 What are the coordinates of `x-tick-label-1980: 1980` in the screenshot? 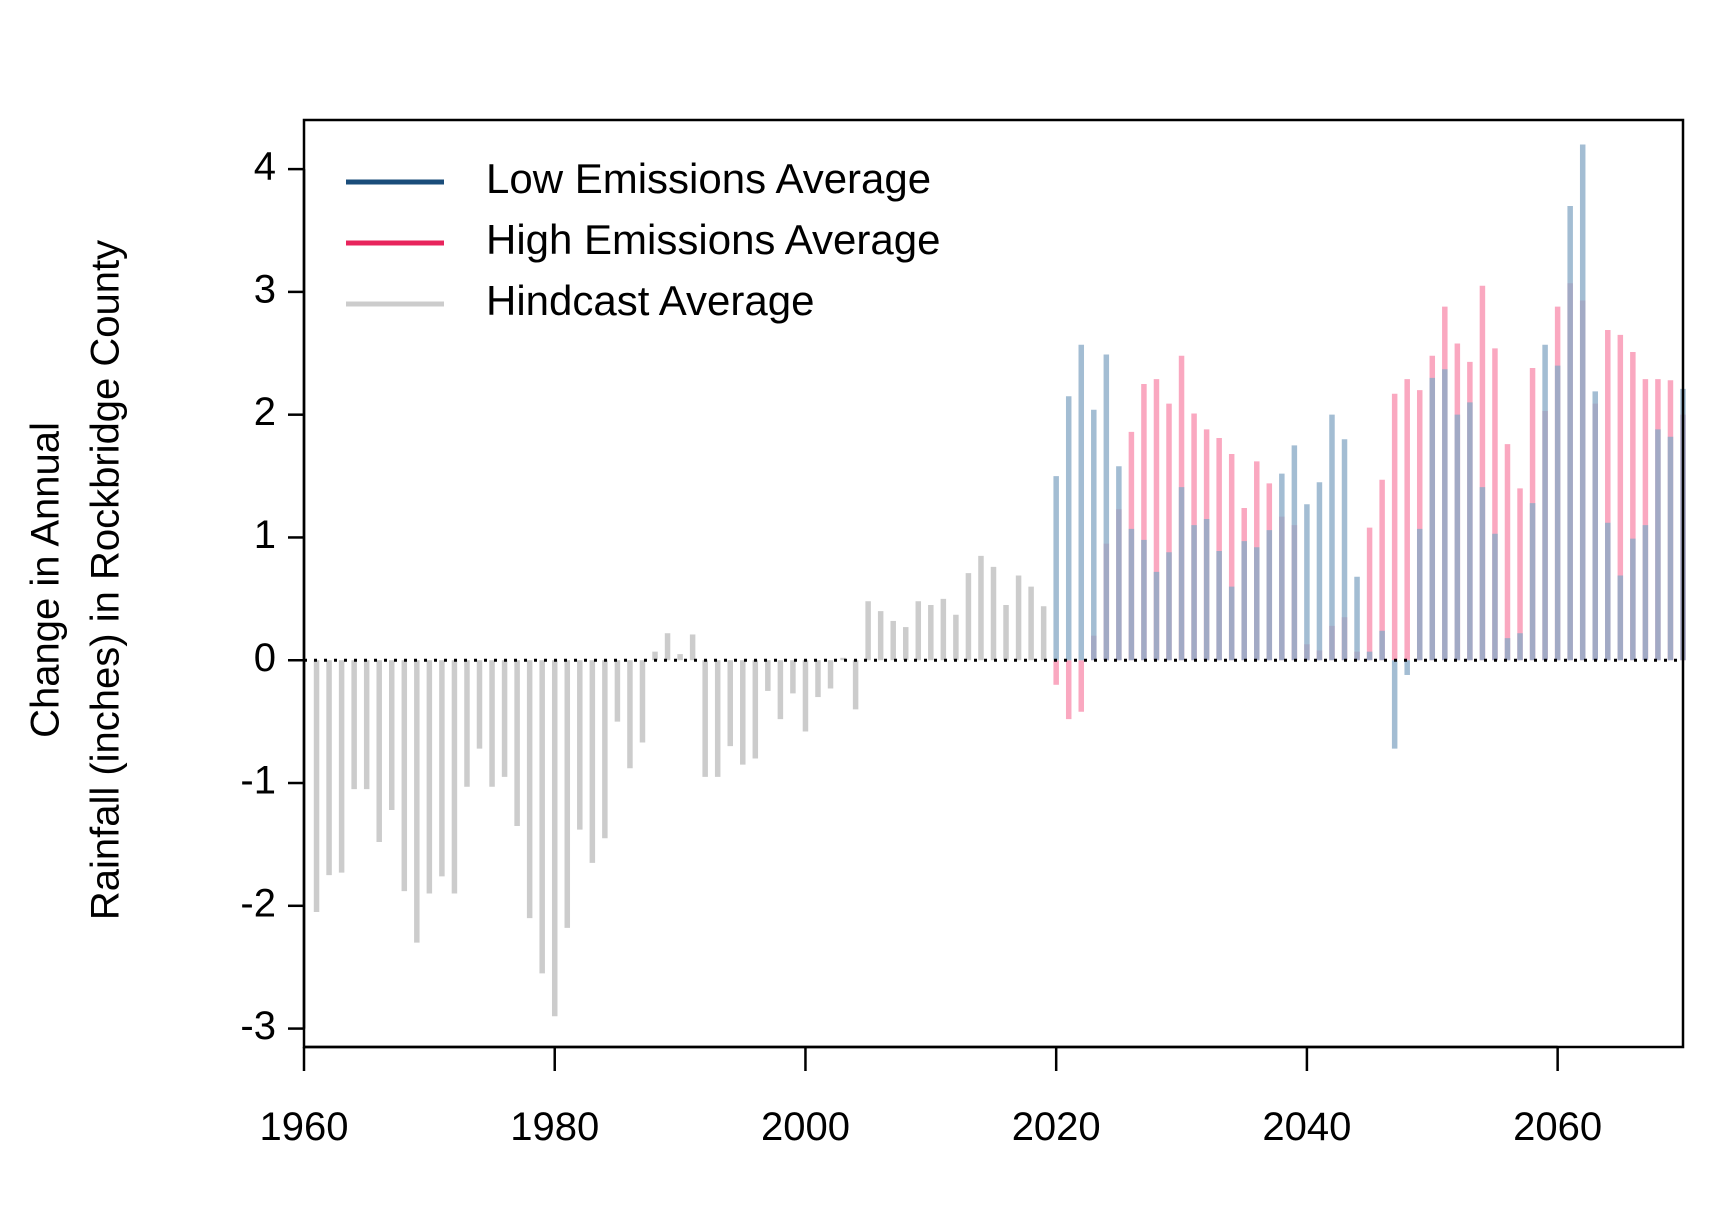 It's located at (554, 1127).